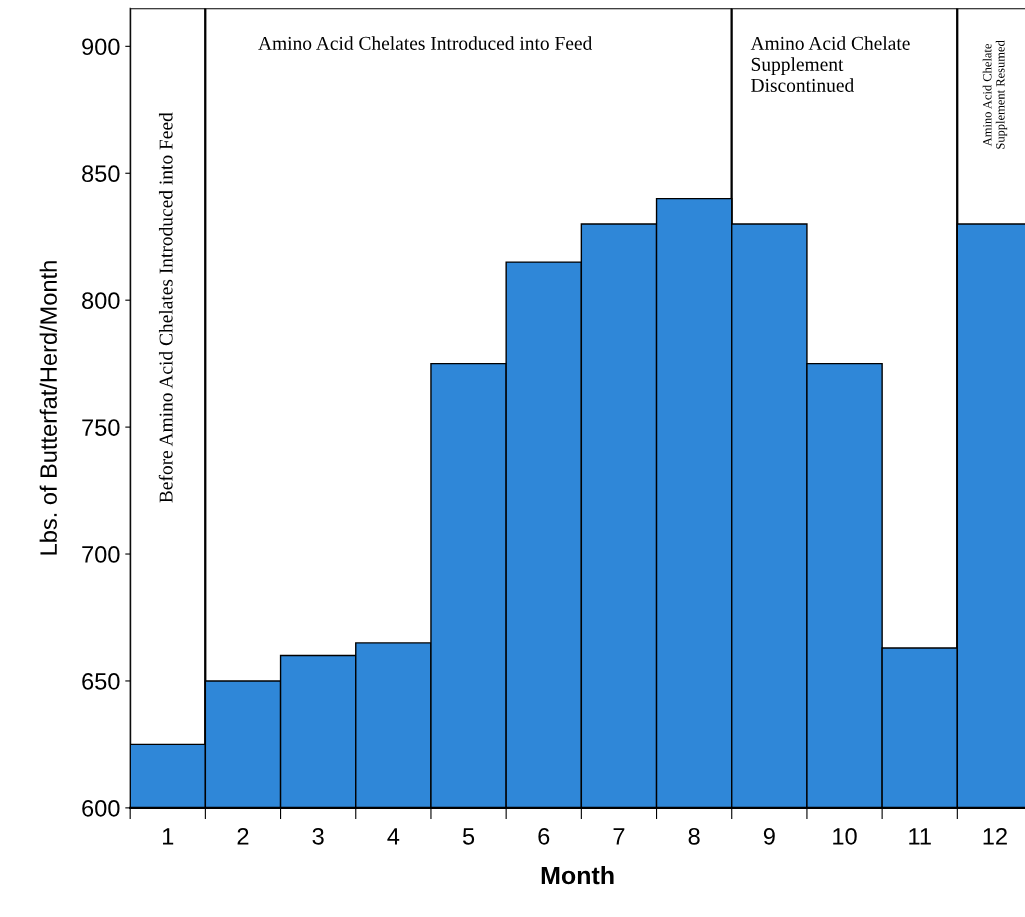 This screenshot has height=917, width=1025. What do you see at coordinates (101, 47) in the screenshot?
I see `y-tick-label: 900` at bounding box center [101, 47].